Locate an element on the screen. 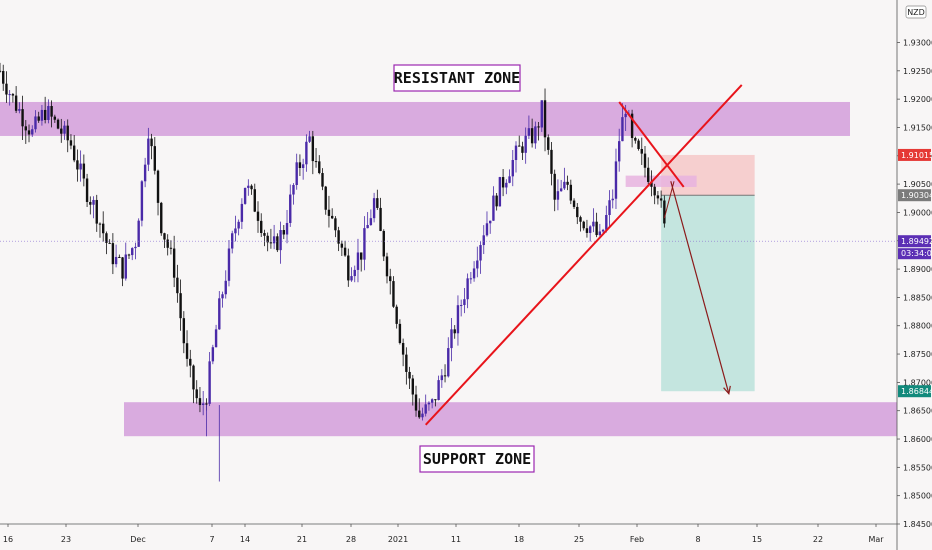  time-tick-label: 2021 is located at coordinates (398, 539).